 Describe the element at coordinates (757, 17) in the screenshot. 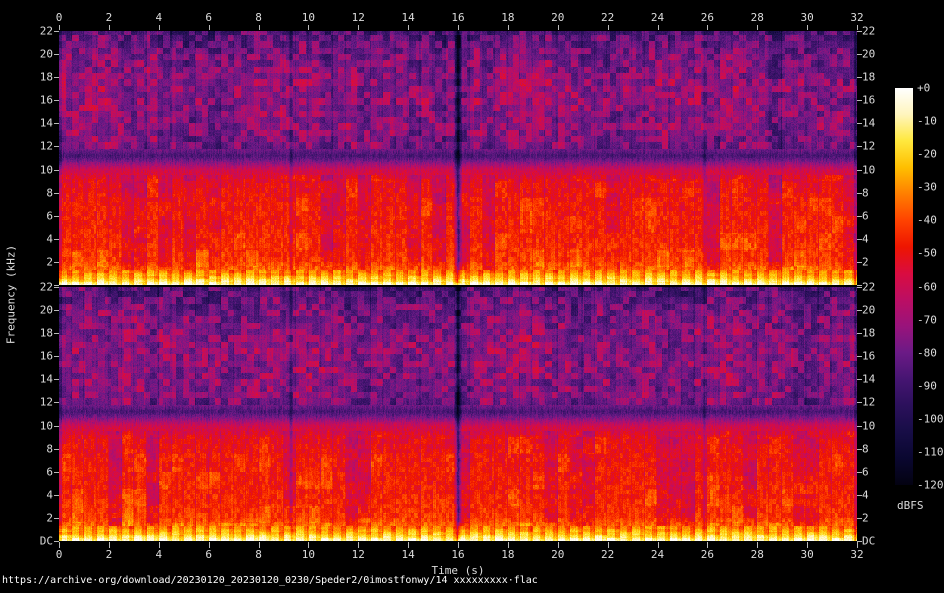

I see `time-tick-label: 28` at that location.